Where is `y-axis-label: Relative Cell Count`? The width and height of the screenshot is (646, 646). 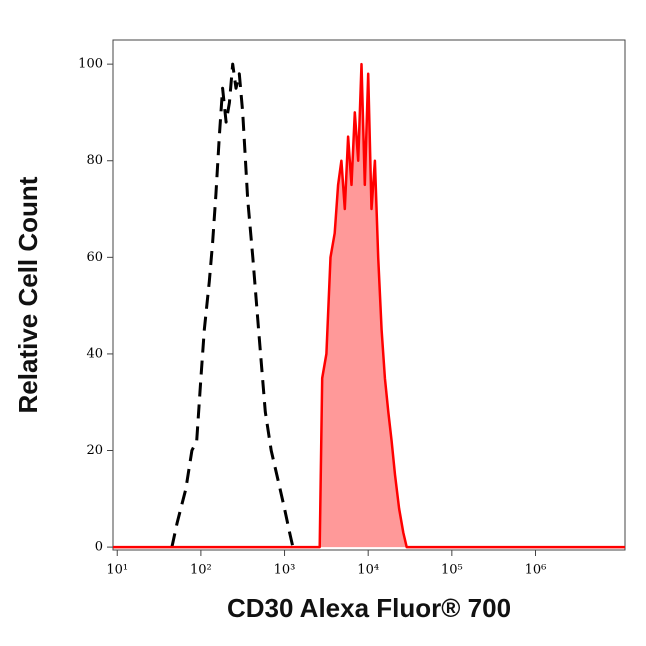 y-axis-label: Relative Cell Count is located at coordinates (28, 294).